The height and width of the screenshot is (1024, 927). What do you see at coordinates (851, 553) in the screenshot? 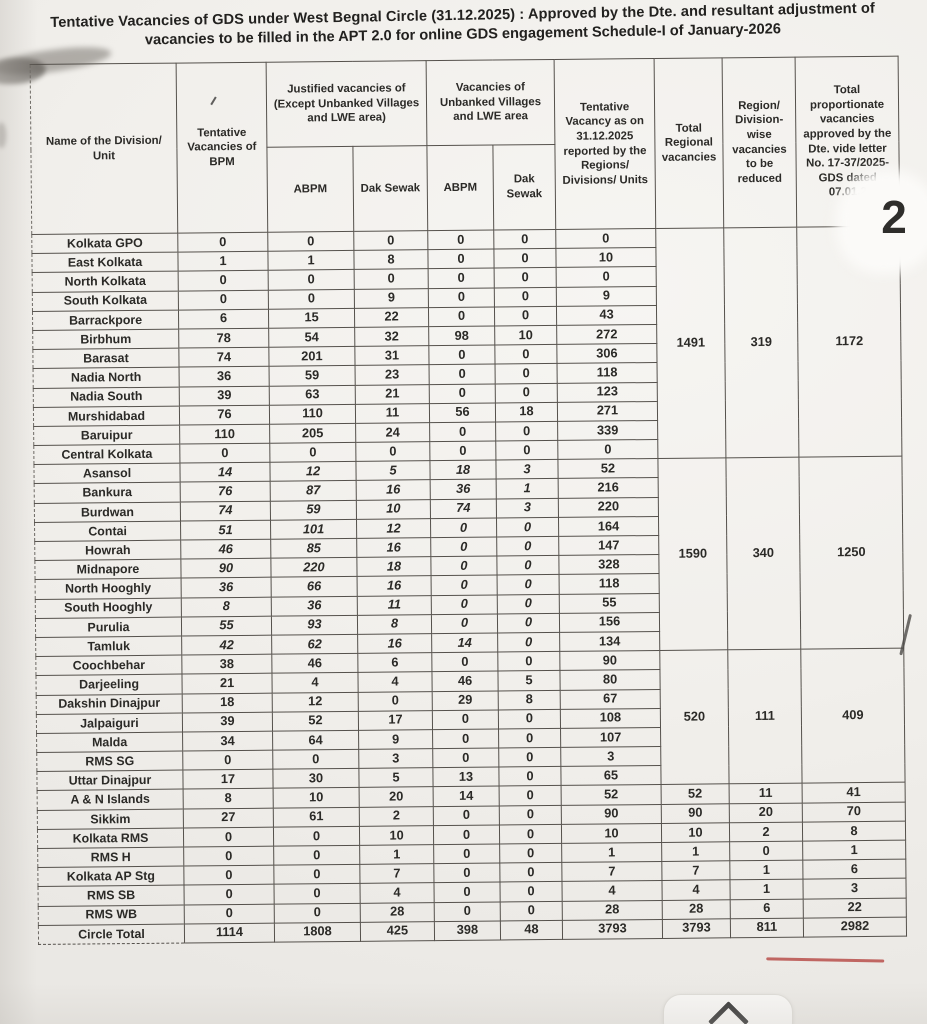
I see `proportionate-cell: 1250` at bounding box center [851, 553].